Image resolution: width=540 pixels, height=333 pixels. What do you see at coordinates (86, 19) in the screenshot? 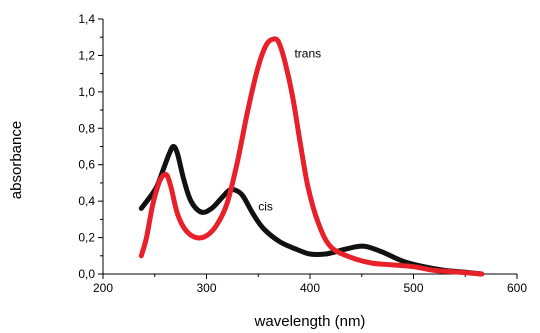
I see `y-tick-label: 1,4` at bounding box center [86, 19].